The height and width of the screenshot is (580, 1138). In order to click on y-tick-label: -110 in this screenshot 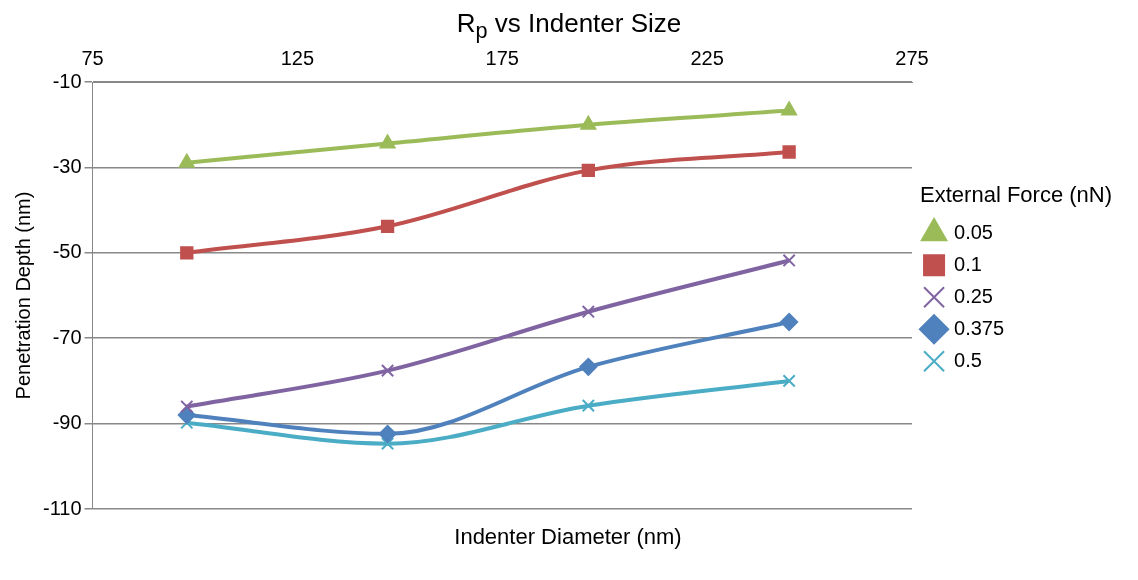, I will do `click(62, 507)`.